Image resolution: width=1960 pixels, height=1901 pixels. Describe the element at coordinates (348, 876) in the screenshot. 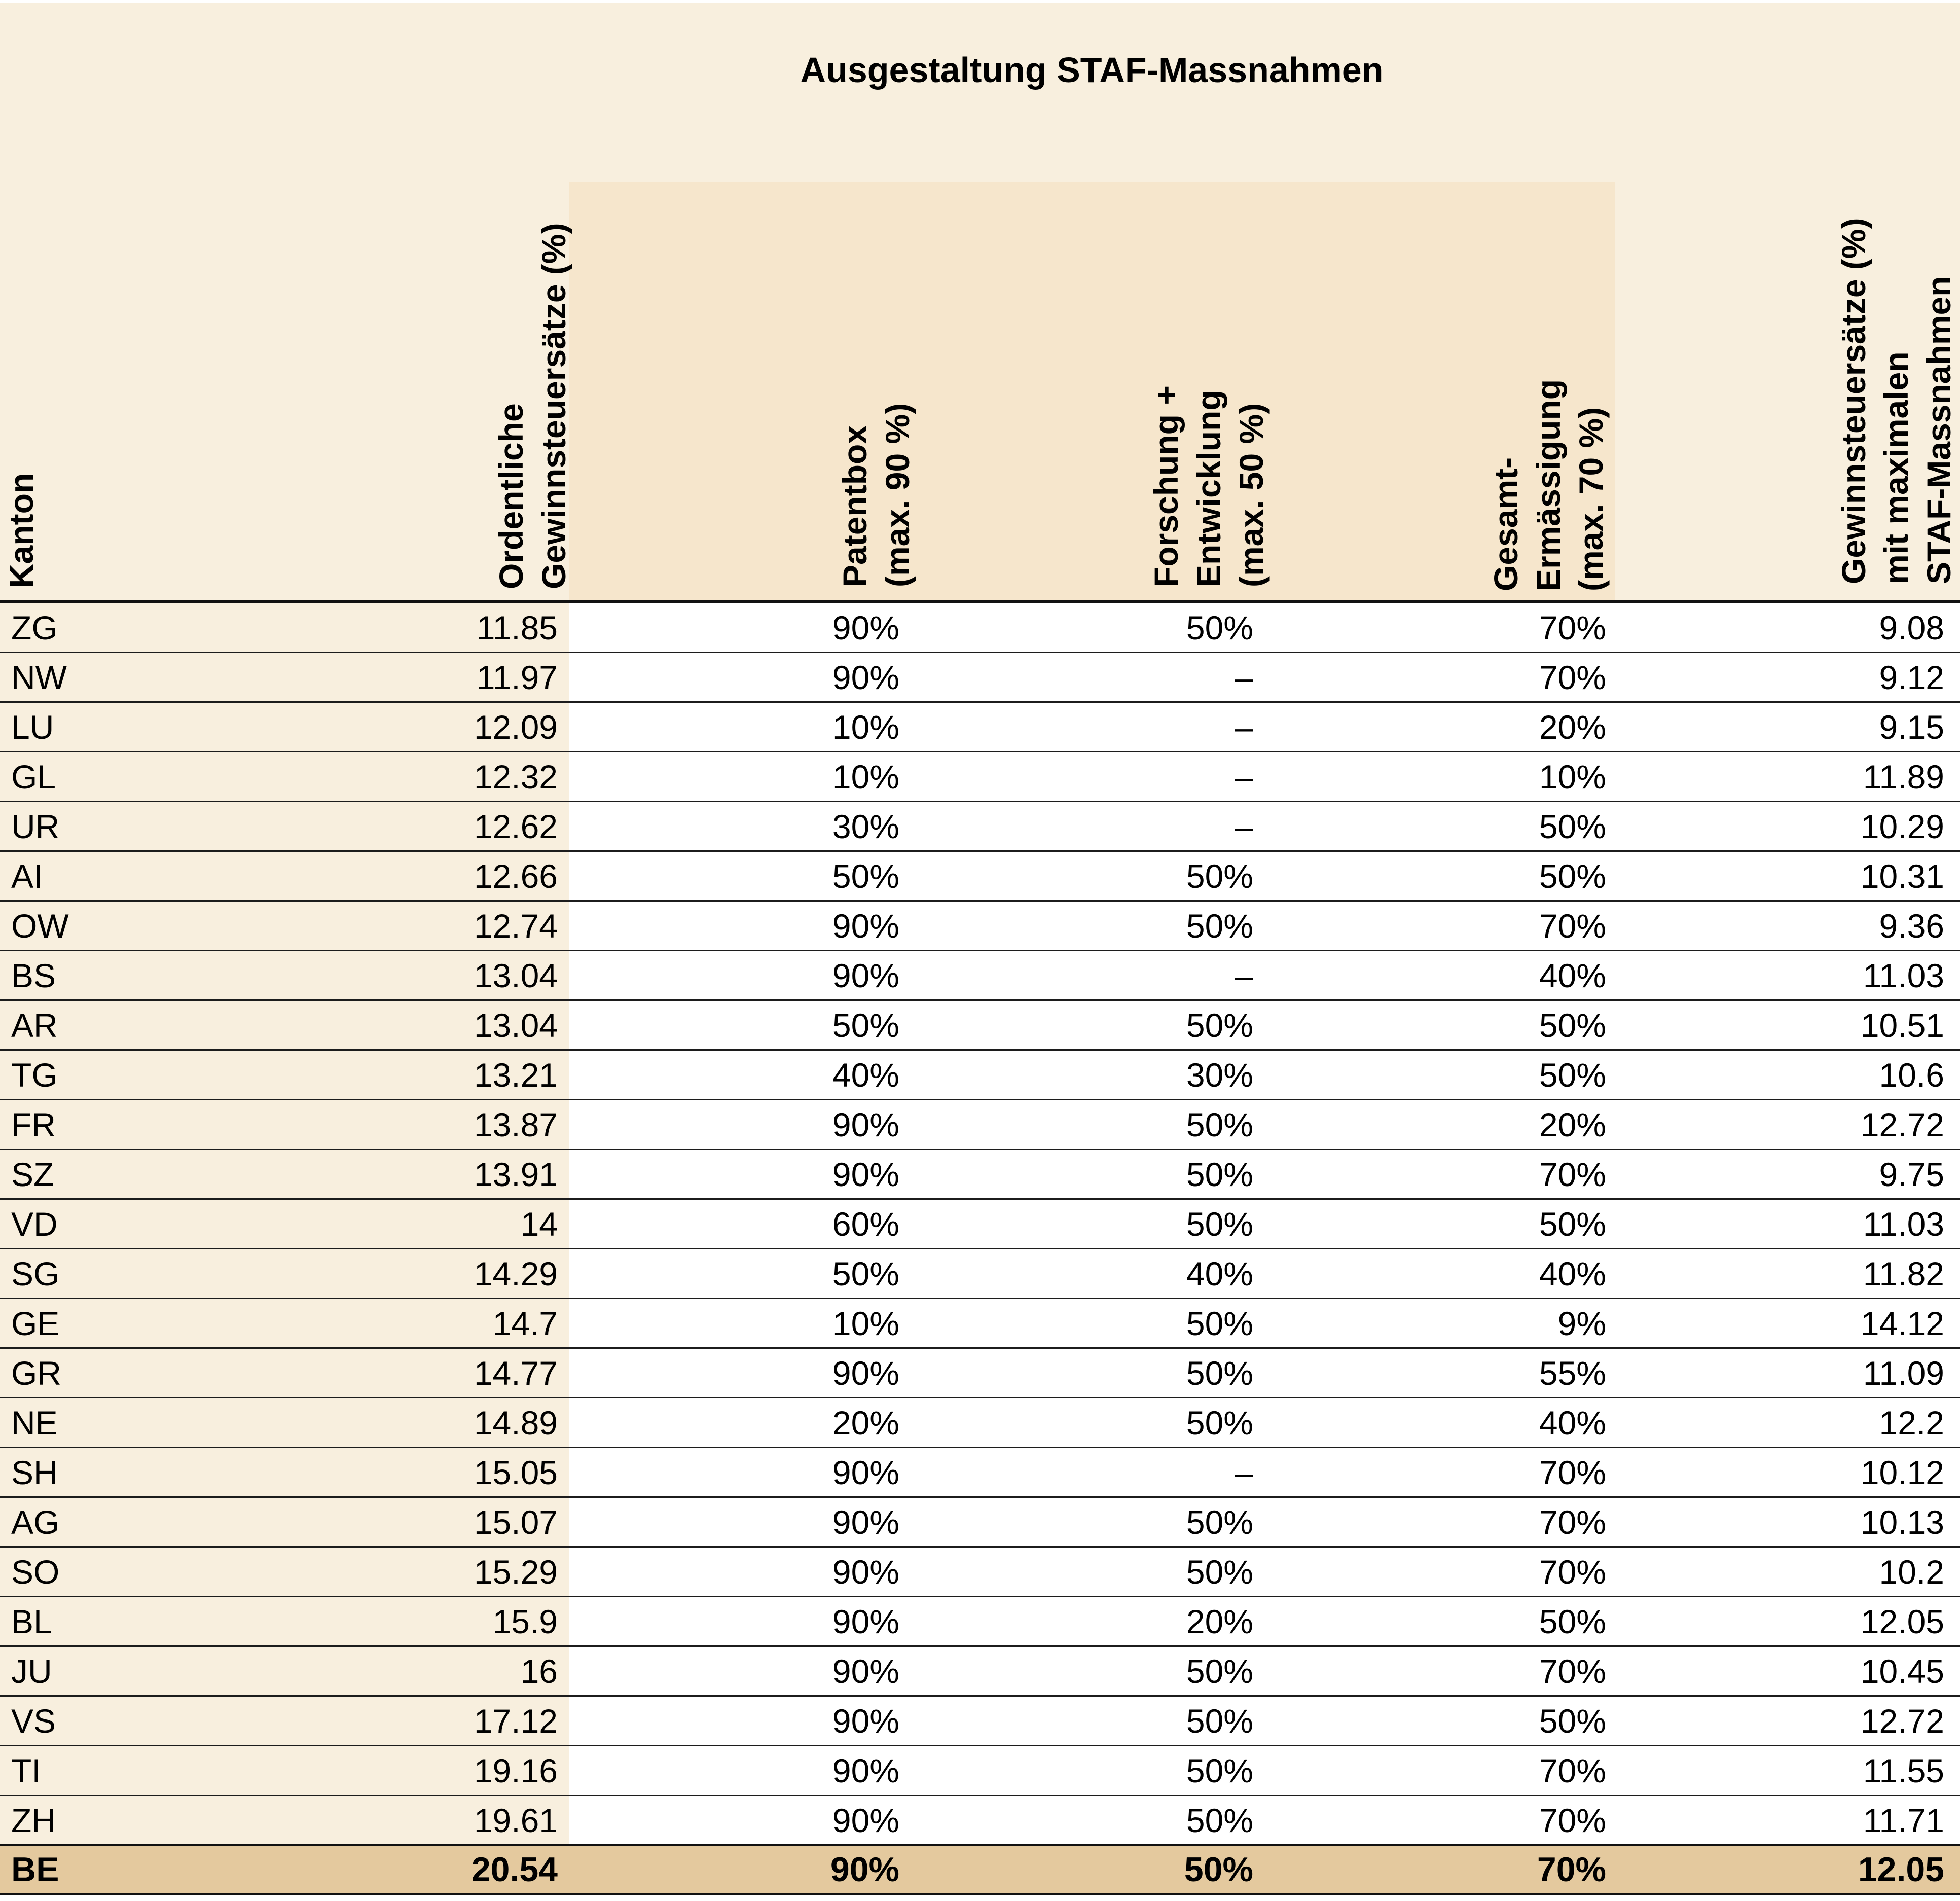

I see `cell-ordentliche: 12.66` at that location.